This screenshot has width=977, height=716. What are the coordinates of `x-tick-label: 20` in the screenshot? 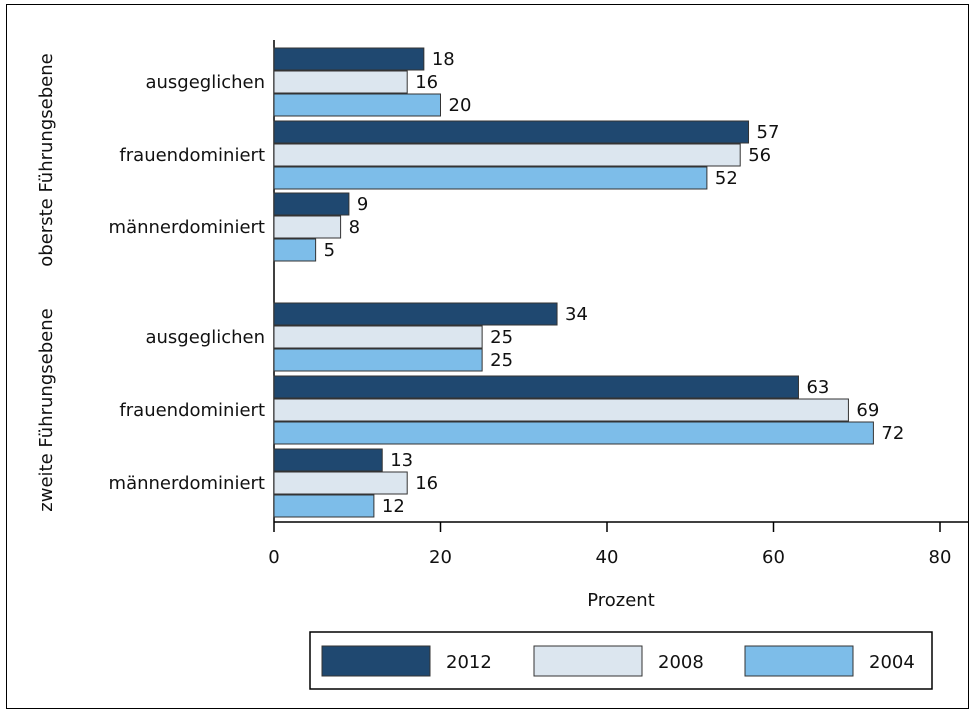 It's located at (440, 557).